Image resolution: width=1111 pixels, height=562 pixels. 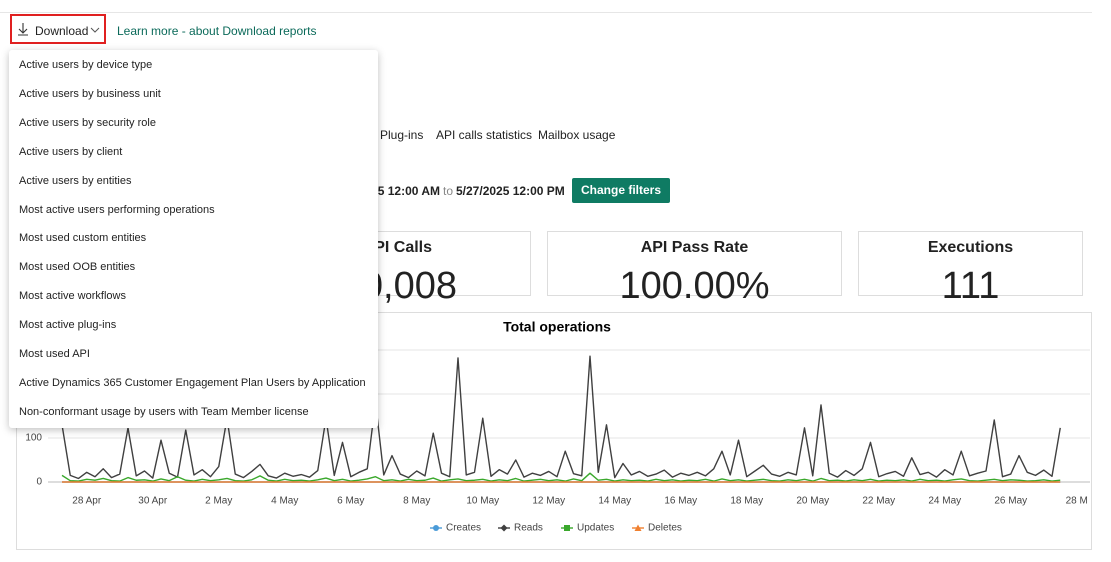 What do you see at coordinates (577, 135) in the screenshot?
I see `tab: Mailbox usage` at bounding box center [577, 135].